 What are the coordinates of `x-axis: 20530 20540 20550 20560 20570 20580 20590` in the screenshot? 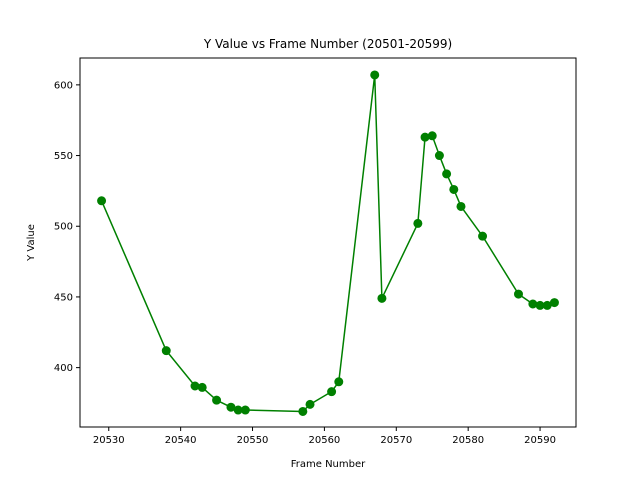 It's located at (324, 436).